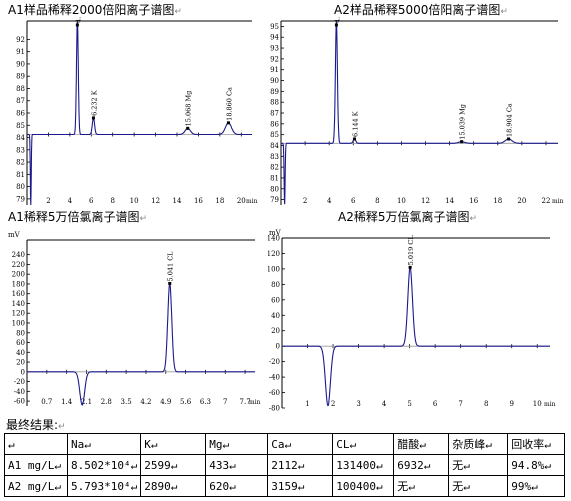 The image size is (571, 501). Describe the element at coordinates (275, 331) in the screenshot. I see `y-tick-label: 20` at that location.